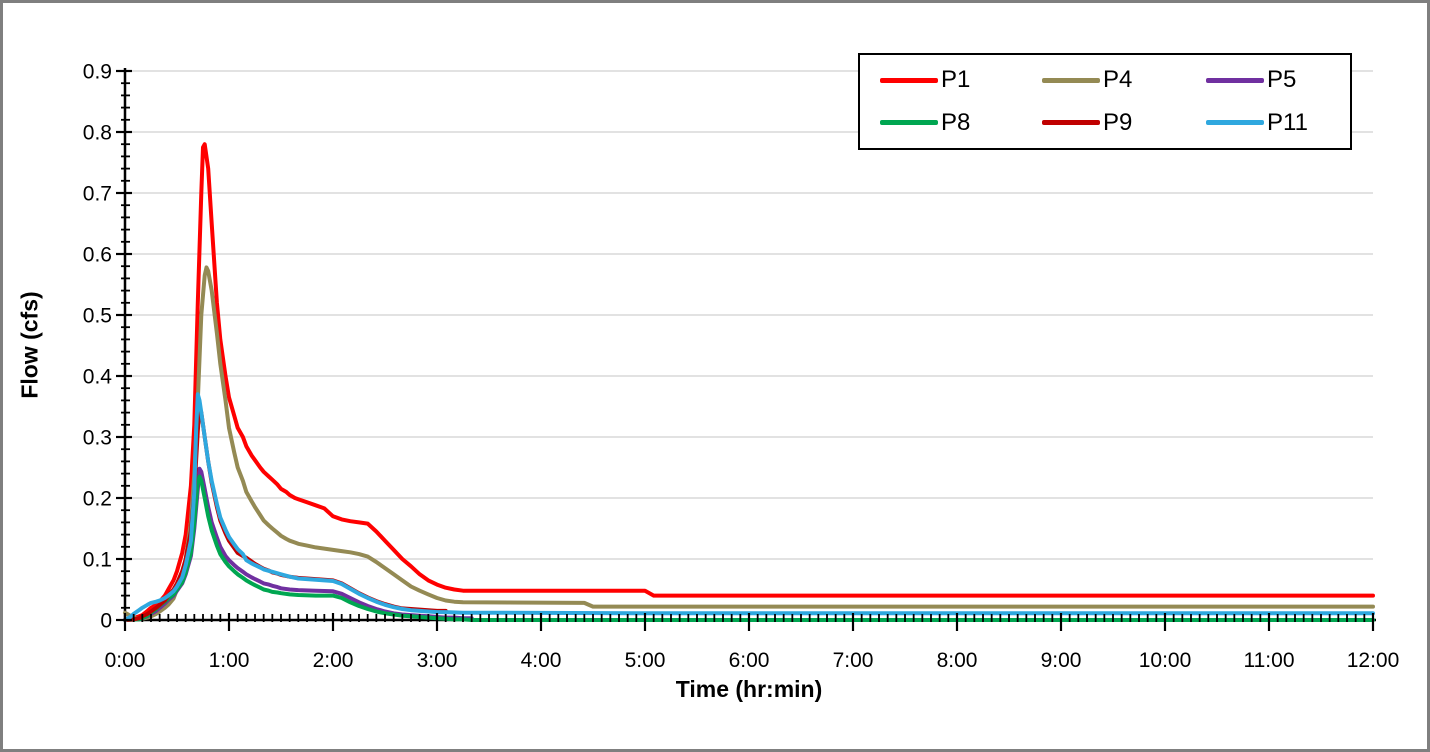 This screenshot has height=752, width=1430. Describe the element at coordinates (909, 80) in the screenshot. I see `legend-swatch-p1` at that location.